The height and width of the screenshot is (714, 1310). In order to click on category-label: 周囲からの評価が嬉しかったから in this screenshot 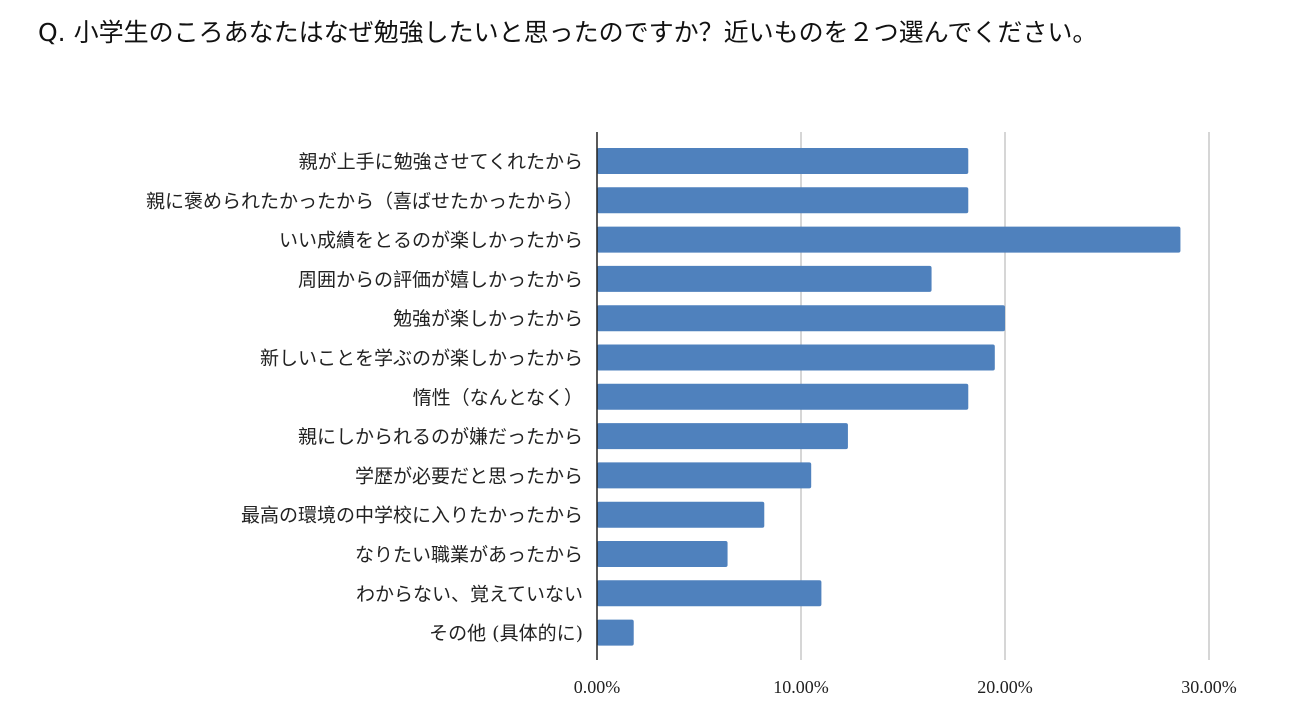, I will do `click(440, 280)`.